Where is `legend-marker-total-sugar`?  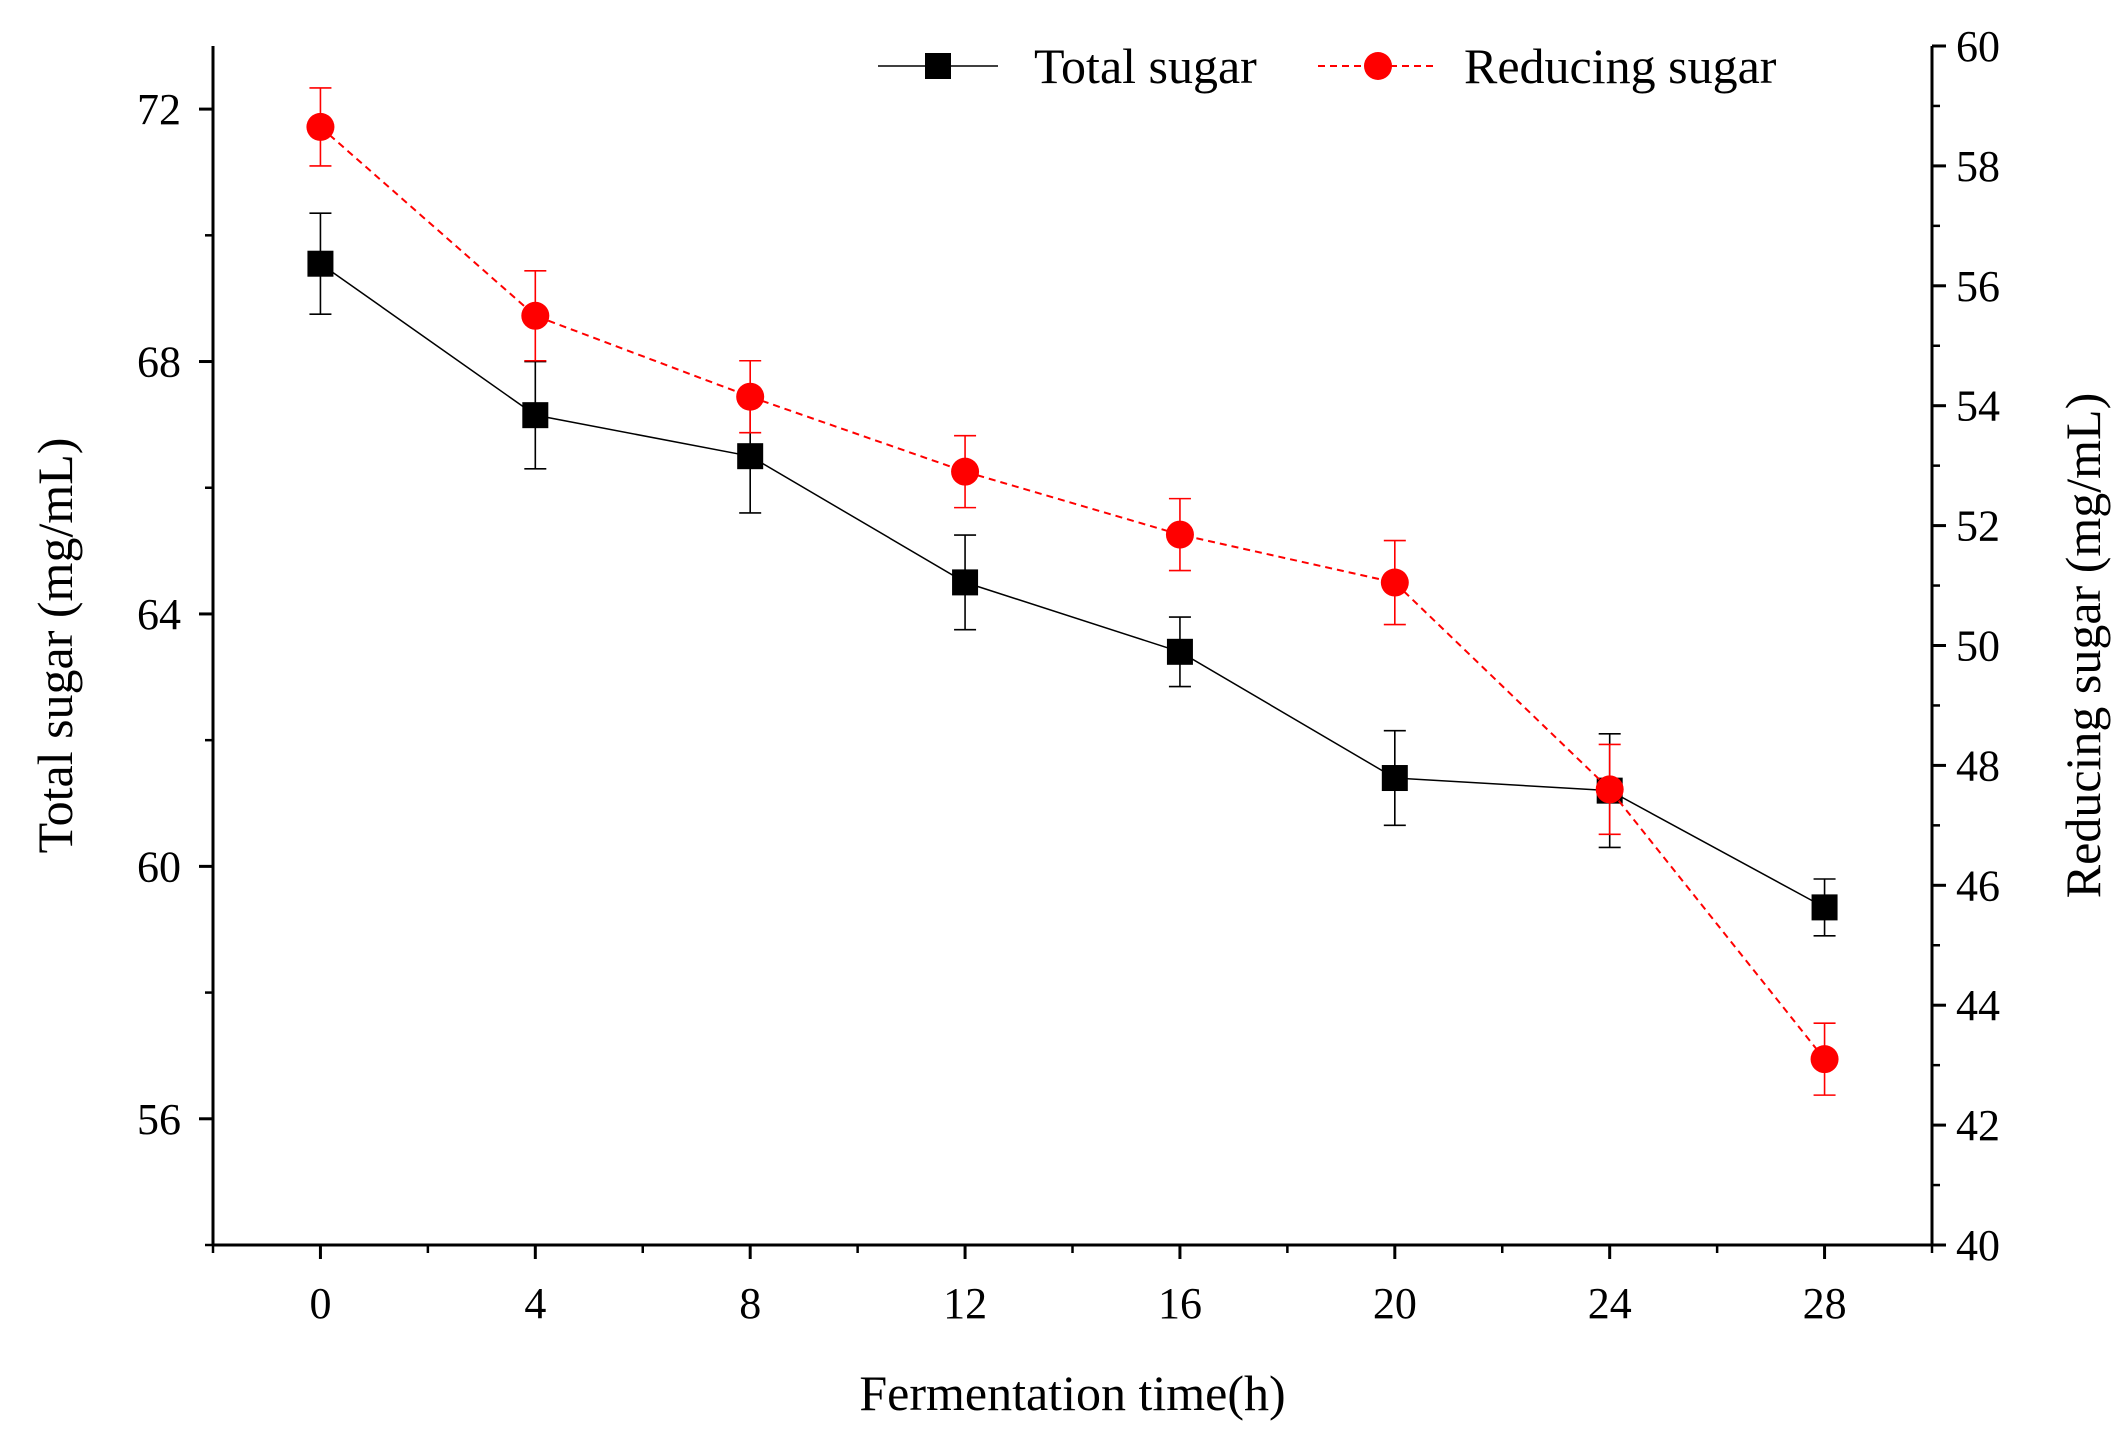 legend-marker-total-sugar is located at coordinates (938, 66).